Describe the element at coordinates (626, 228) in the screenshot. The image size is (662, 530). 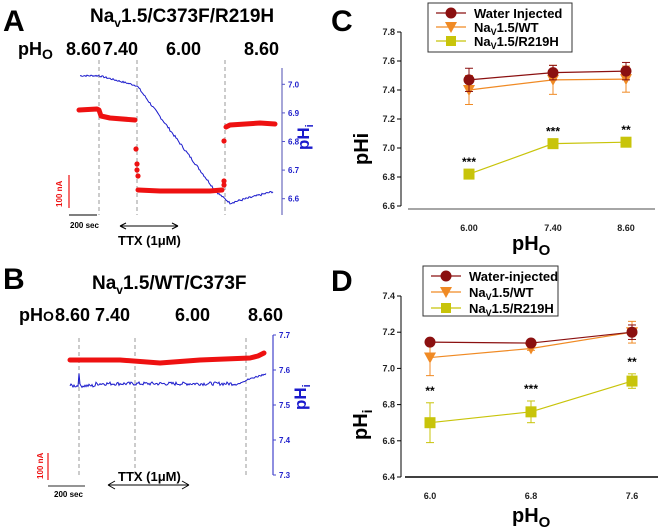
I see `panel-c-x-tick-label: 8.60` at that location.